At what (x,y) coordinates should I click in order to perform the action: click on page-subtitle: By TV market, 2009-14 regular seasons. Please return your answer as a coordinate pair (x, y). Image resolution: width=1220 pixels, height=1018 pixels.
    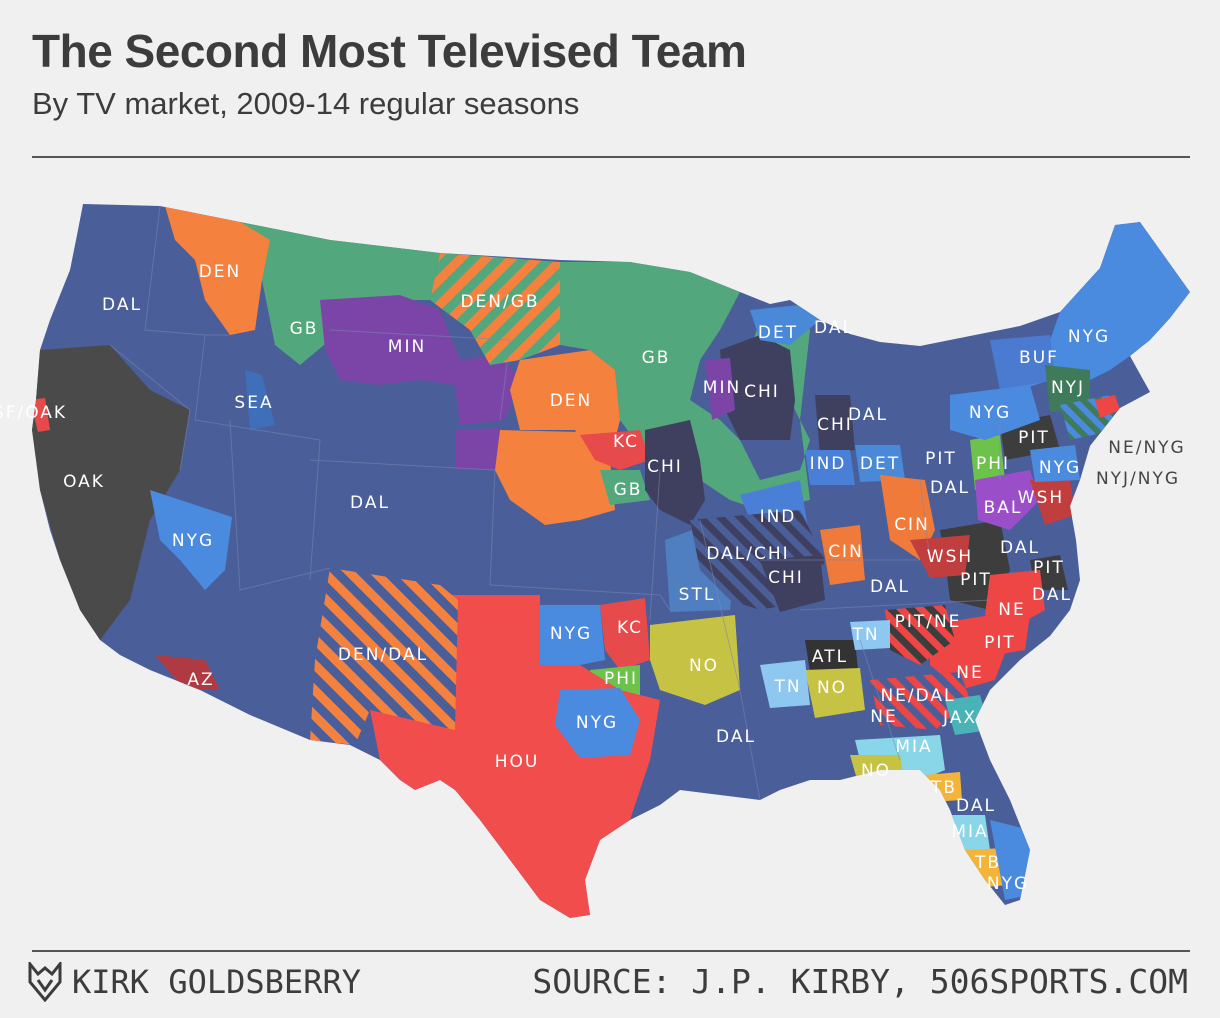
    Looking at the image, I should click on (306, 103).